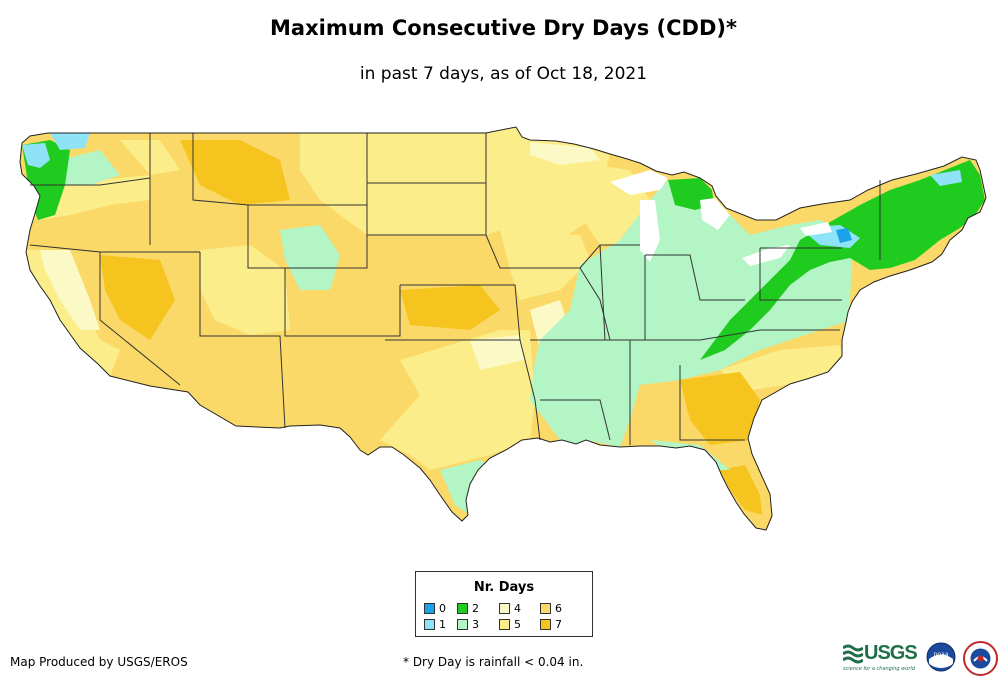 The width and height of the screenshot is (1007, 691). I want to click on boundary-wa-or, so click(90, 181).